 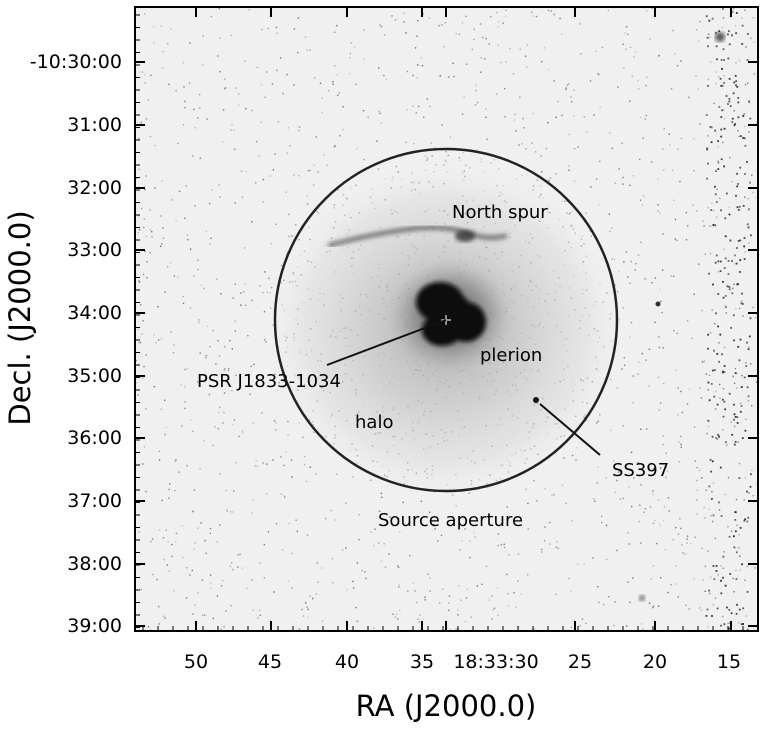 What do you see at coordinates (94, 188) in the screenshot?
I see `y-tick-label: 32:00` at bounding box center [94, 188].